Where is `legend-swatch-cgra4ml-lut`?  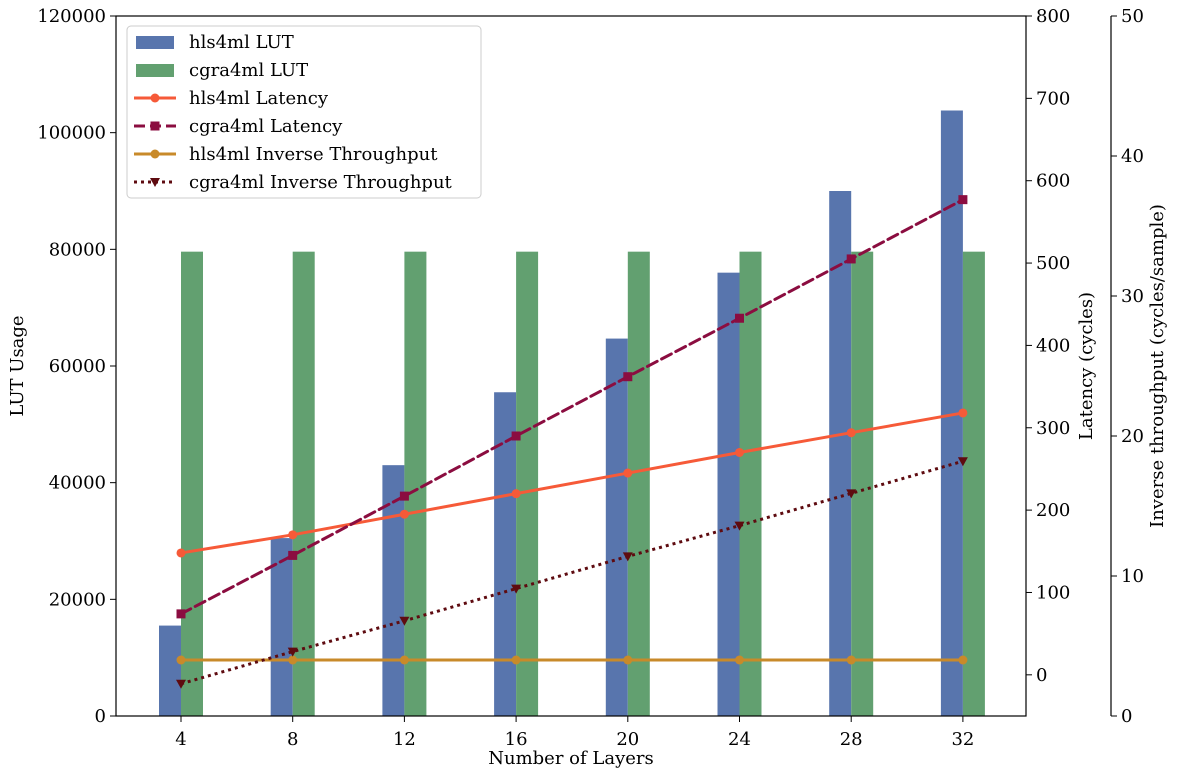
legend-swatch-cgra4ml-lut is located at coordinates (155, 70).